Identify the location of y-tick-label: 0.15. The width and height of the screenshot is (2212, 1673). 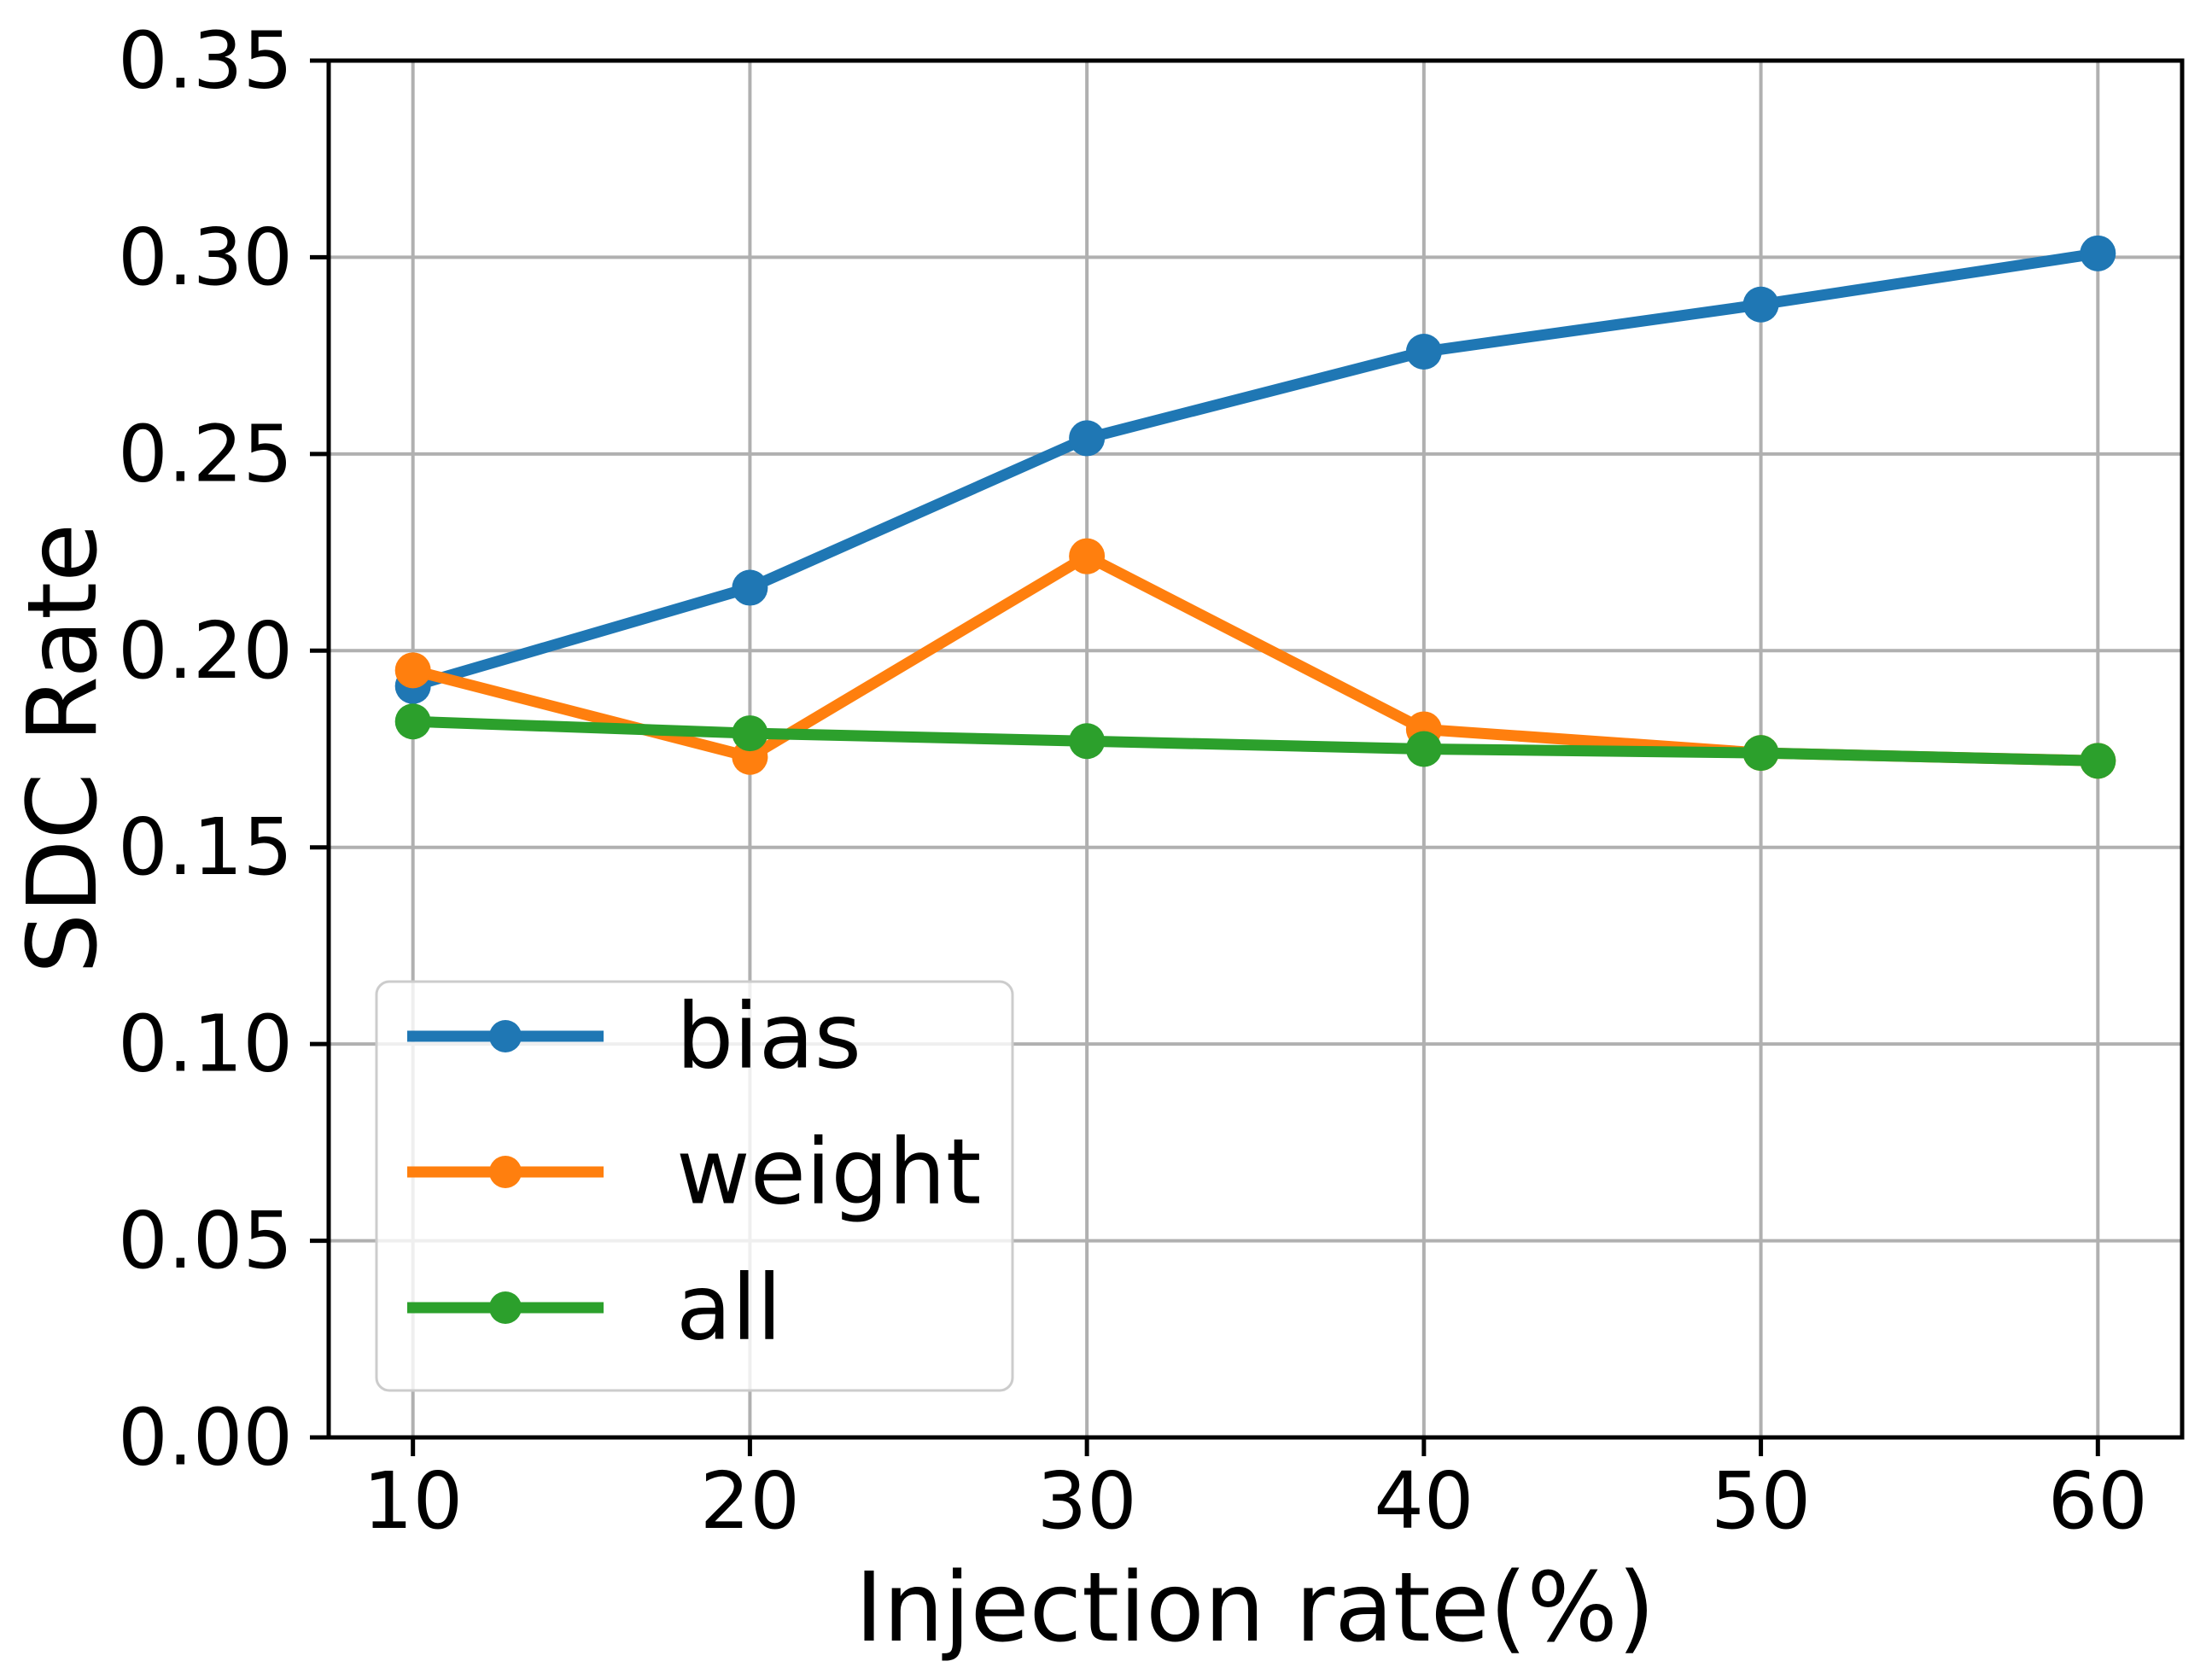
(206, 847).